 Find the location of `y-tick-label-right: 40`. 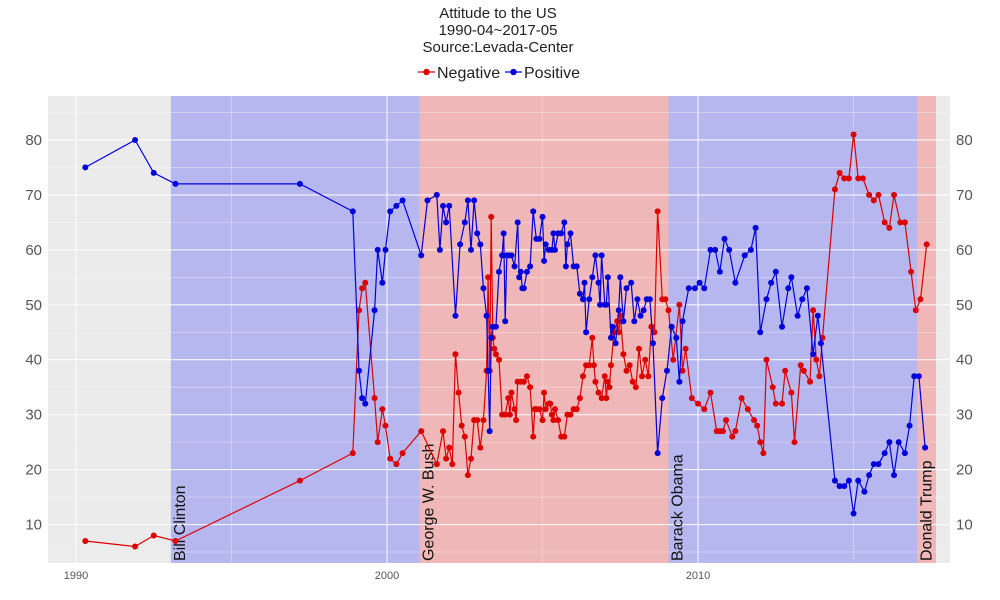

y-tick-label-right: 40 is located at coordinates (964, 360).